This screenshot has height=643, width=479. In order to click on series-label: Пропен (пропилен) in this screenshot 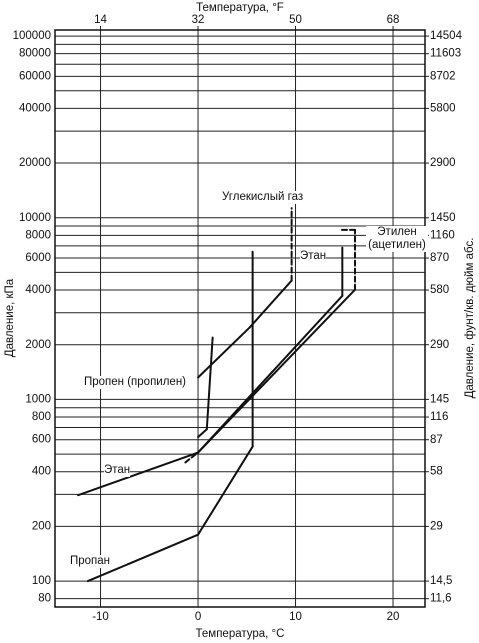, I will do `click(135, 382)`.